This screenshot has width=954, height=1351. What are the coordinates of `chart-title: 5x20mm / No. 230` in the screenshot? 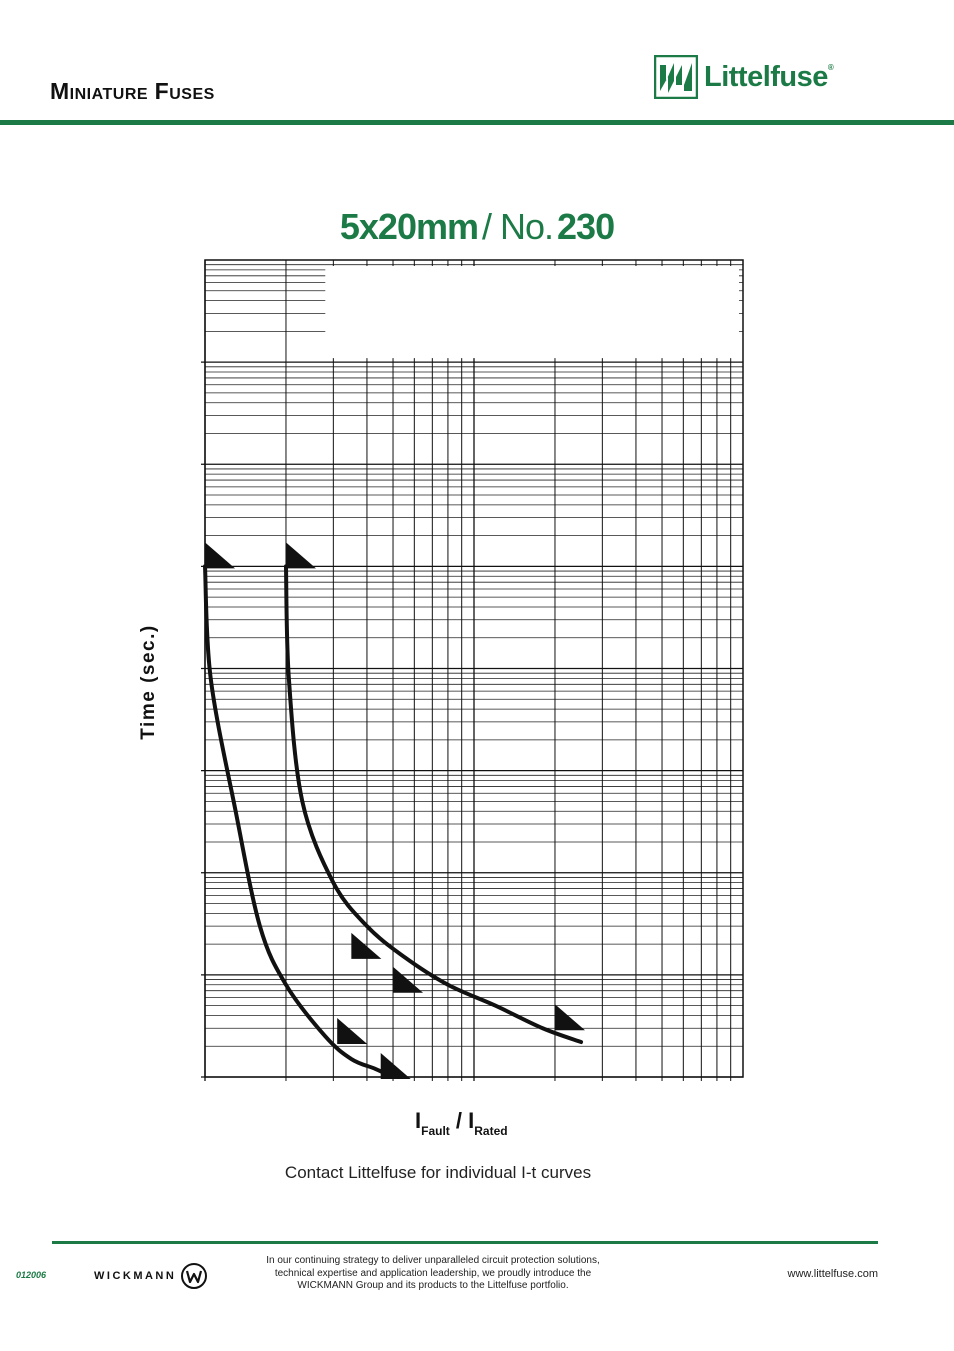 It's located at (477, 227).